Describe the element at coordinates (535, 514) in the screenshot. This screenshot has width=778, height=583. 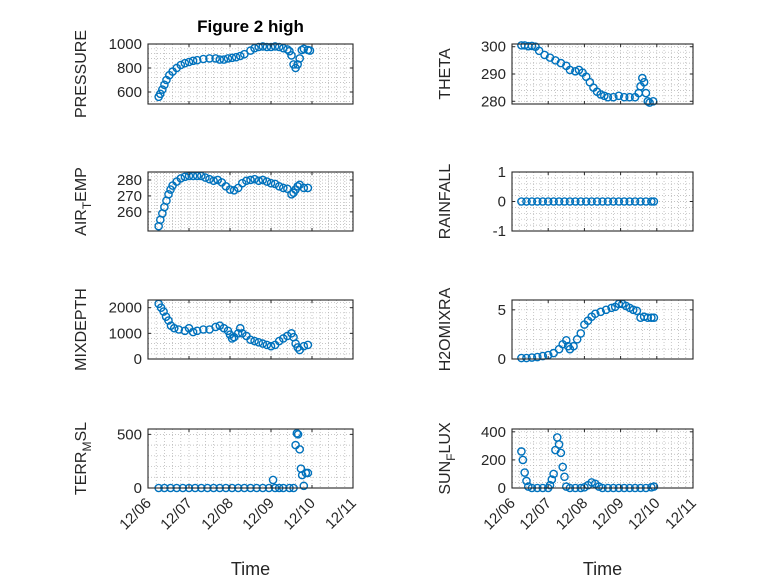
I see `x-tick-label: 12/07` at that location.